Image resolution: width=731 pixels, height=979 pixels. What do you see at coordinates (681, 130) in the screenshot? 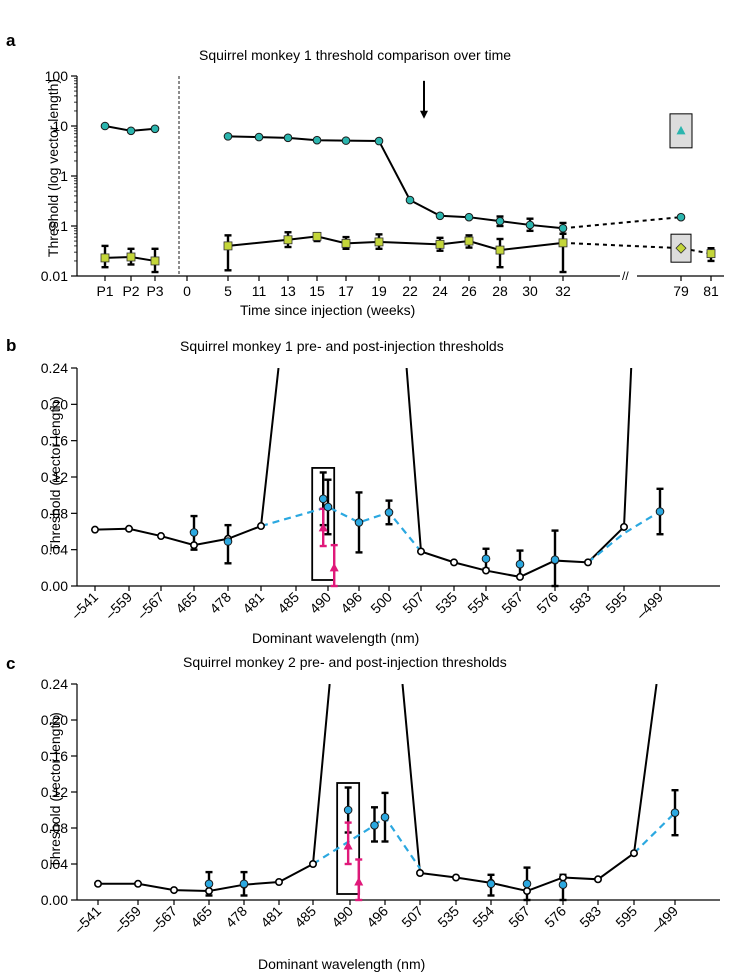
I see `panel-a-highlighted-triangle` at bounding box center [681, 130].